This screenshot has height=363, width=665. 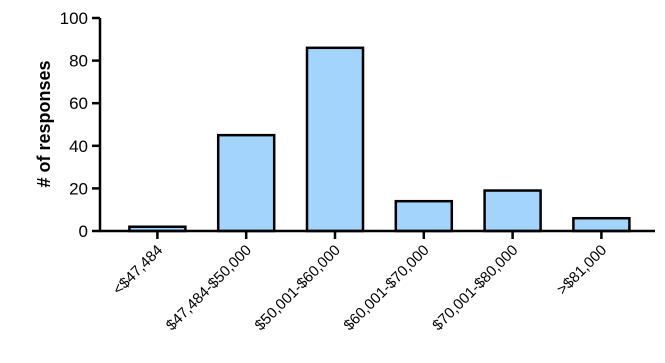 What do you see at coordinates (83, 231) in the screenshot?
I see `y-tick-label: 0` at bounding box center [83, 231].